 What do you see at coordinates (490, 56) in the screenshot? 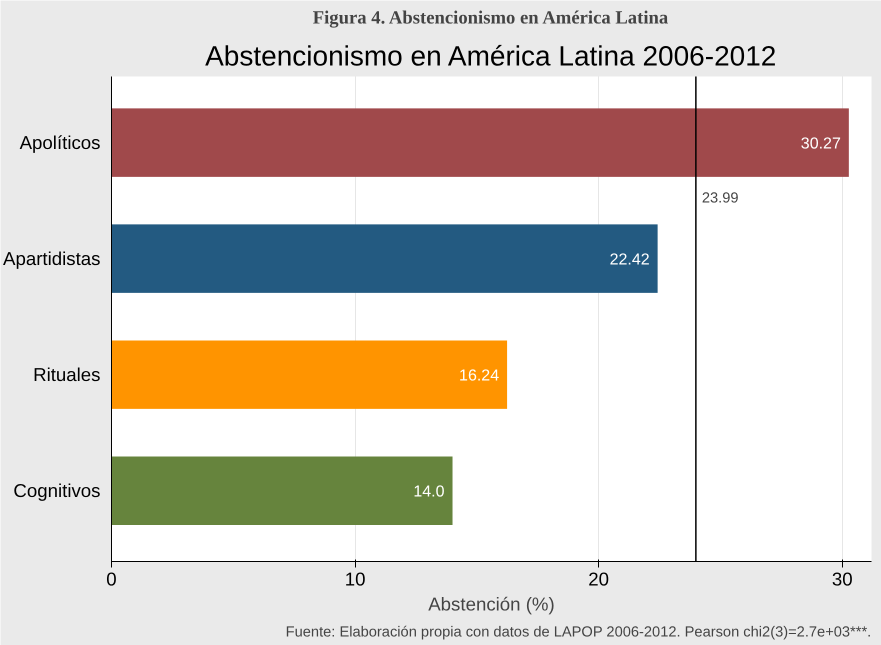
I see `chart-title: Abstencionismo en América Latina 2006-2012` at bounding box center [490, 56].